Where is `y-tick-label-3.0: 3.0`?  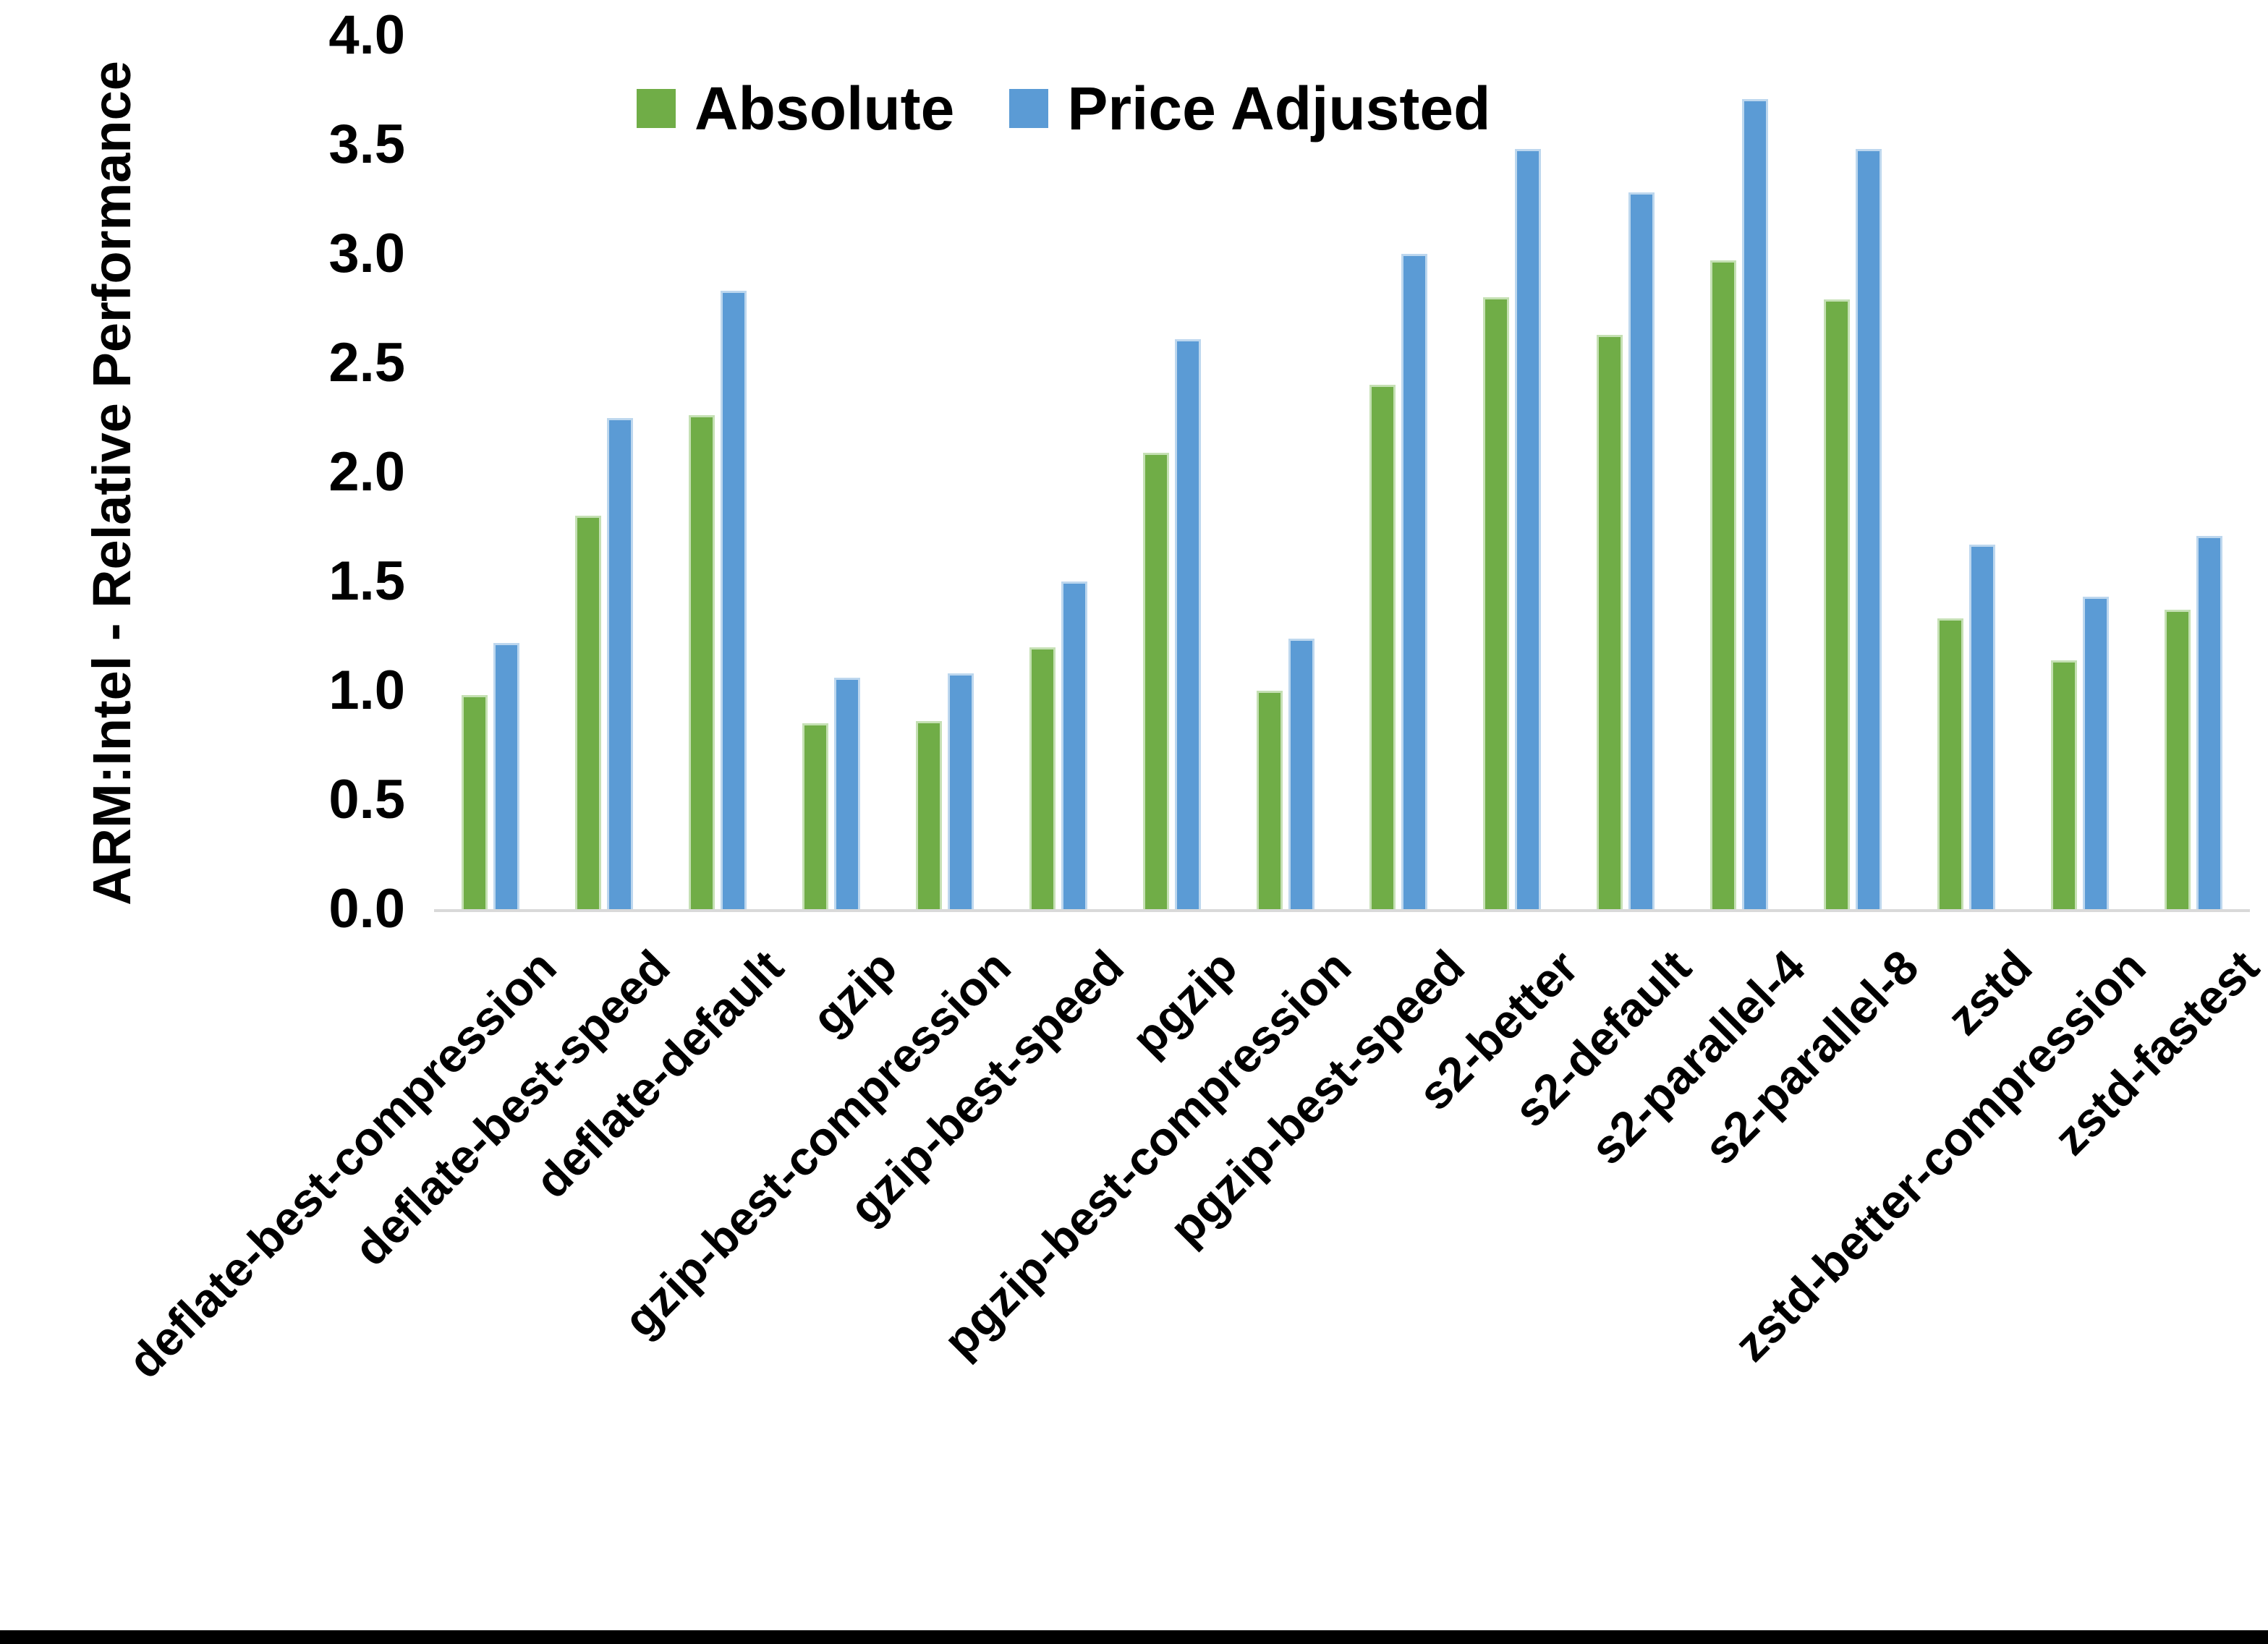
y-tick-label-3.0: 3.0 is located at coordinates (366, 253).